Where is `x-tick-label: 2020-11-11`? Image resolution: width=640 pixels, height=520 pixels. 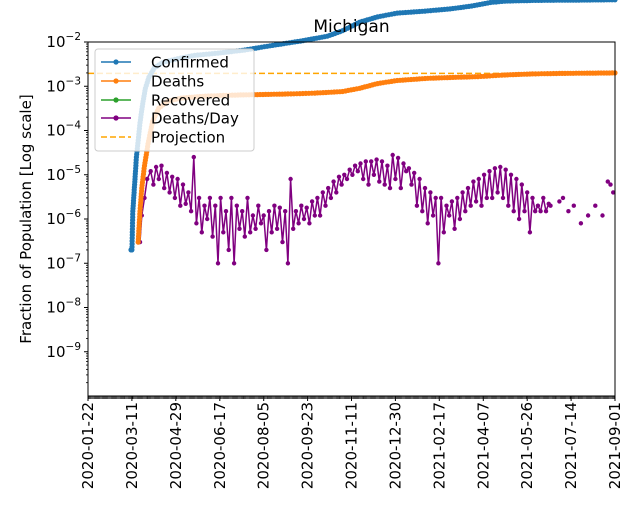 x-tick-label: 2020-11-11 is located at coordinates (352, 445).